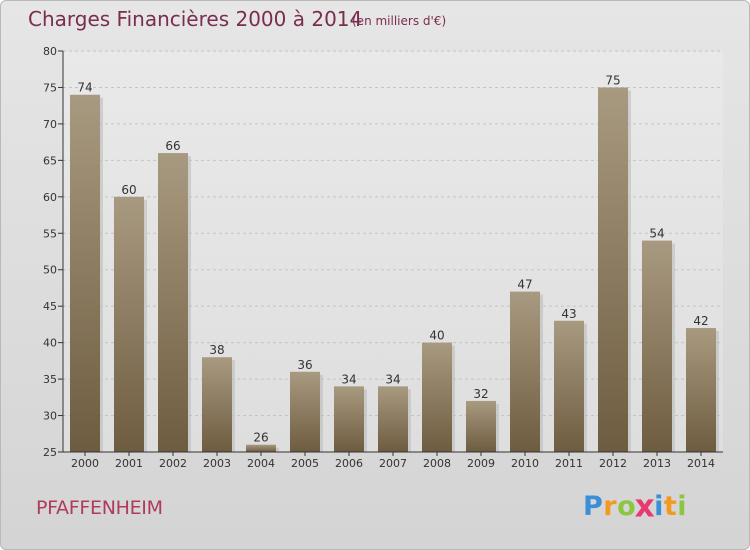  Describe the element at coordinates (50, 124) in the screenshot. I see `y-tick-label: 70` at that location.